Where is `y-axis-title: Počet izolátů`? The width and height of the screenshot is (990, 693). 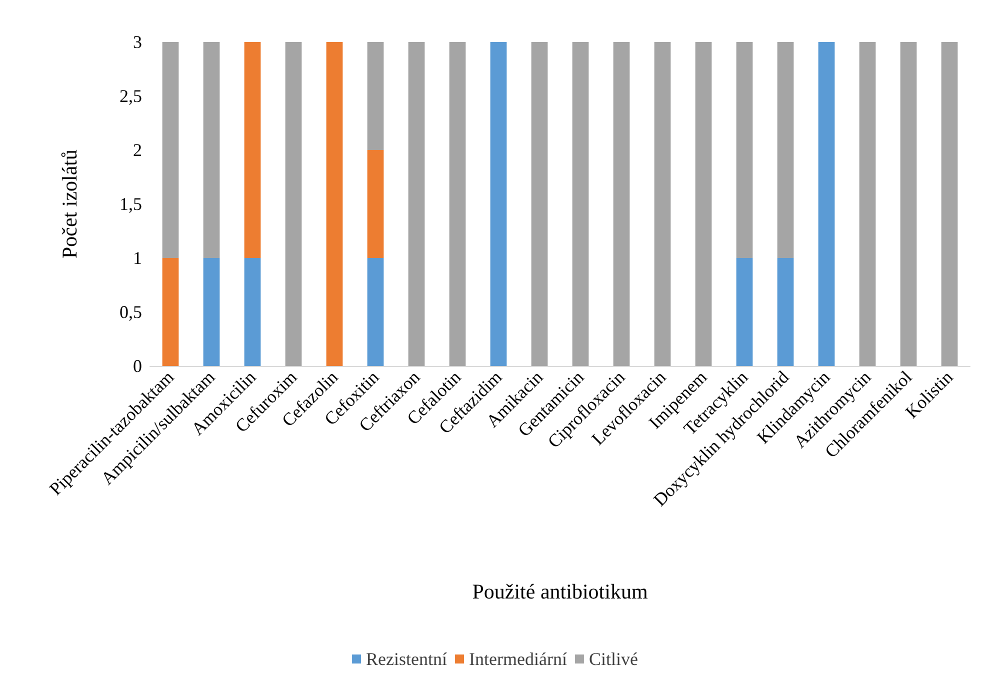 y-axis-title: Počet izolátů is located at coordinates (70, 203).